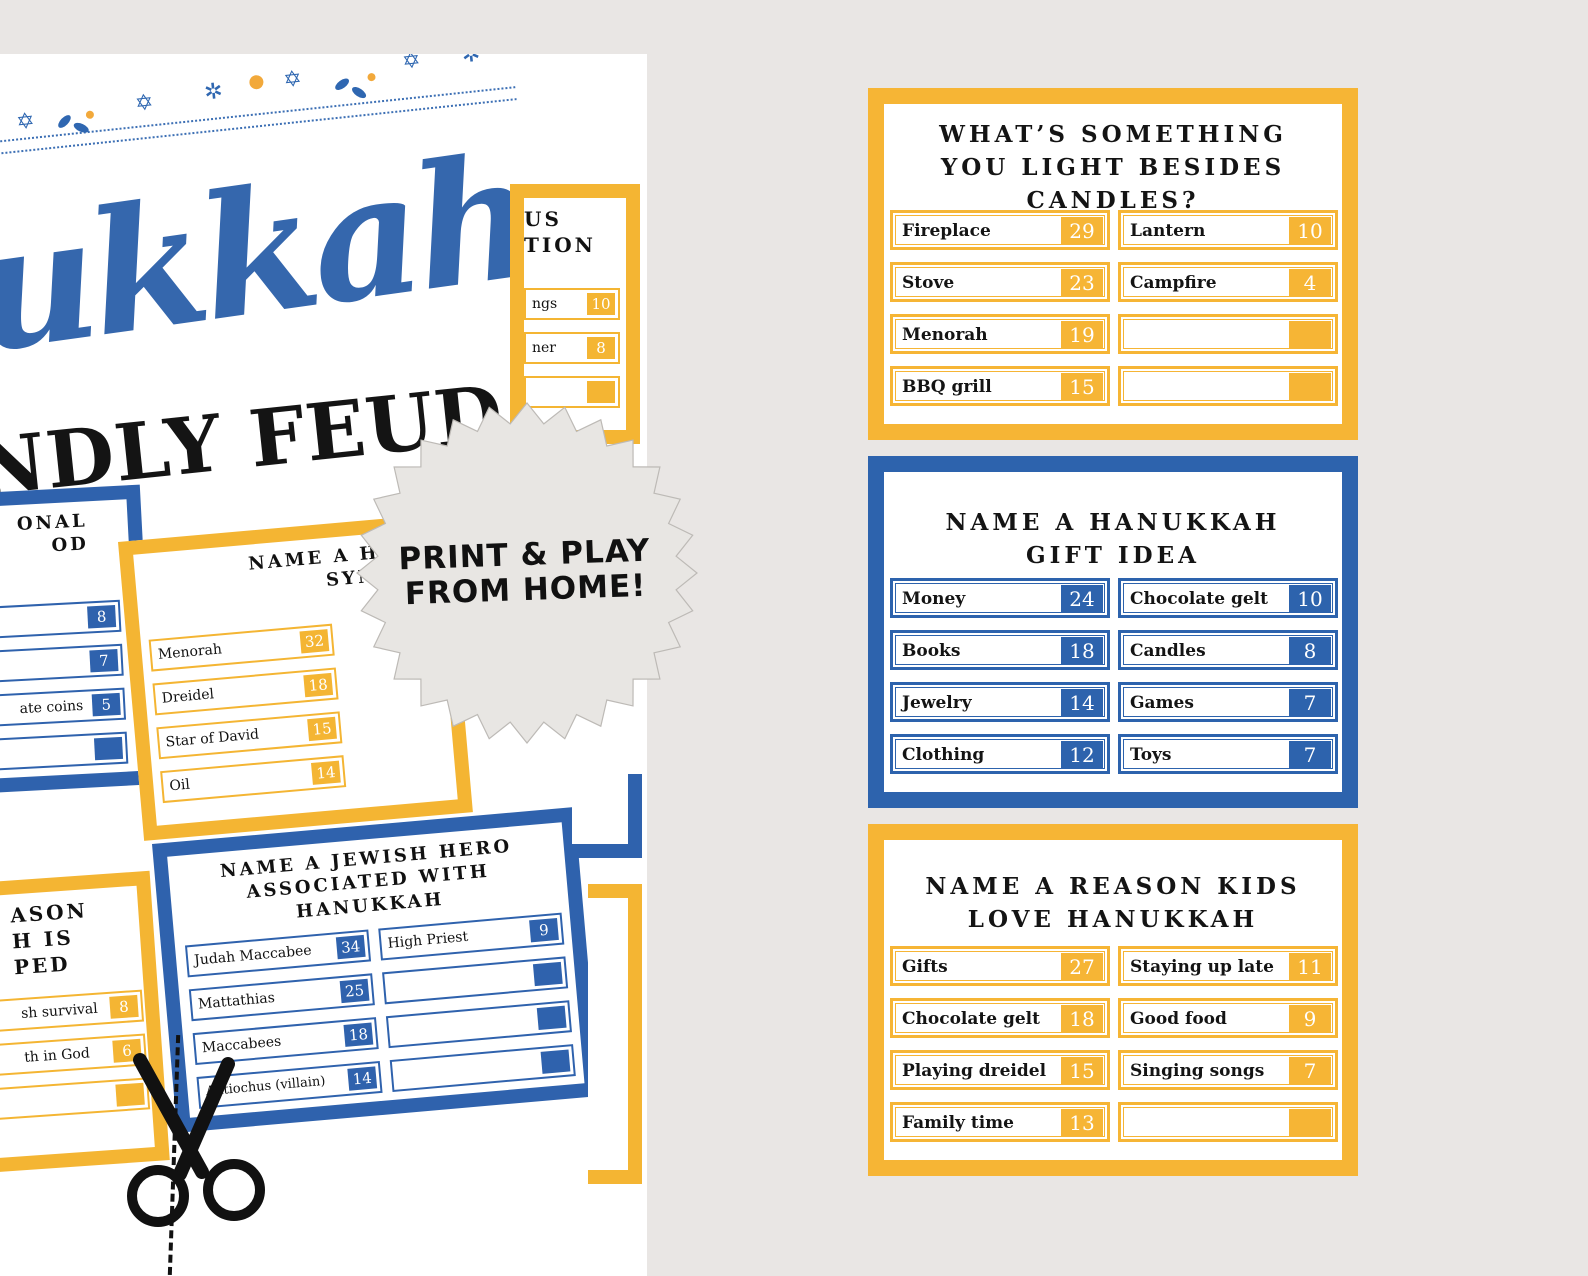 The width and height of the screenshot is (1588, 1276). Describe the element at coordinates (72, 1011) in the screenshot. I see `mini-answer-row: sh survival 8` at that location.